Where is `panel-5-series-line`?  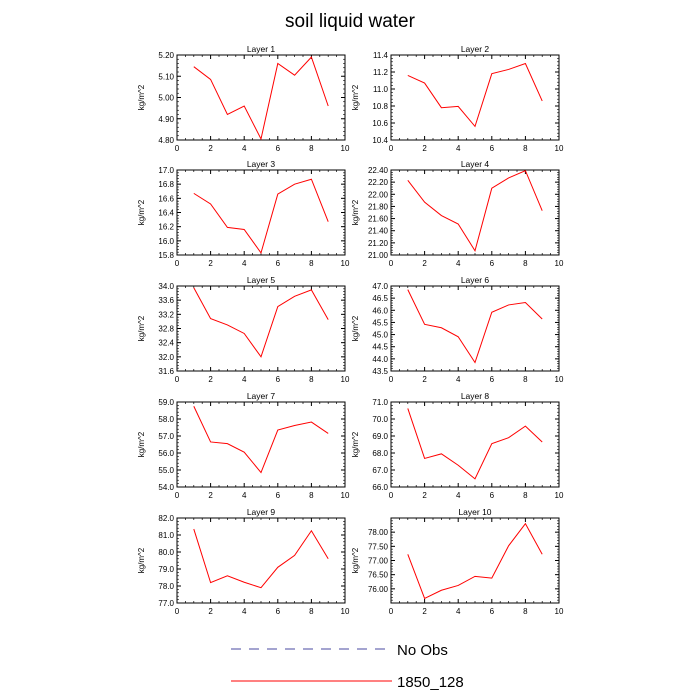
panel-5-series-line is located at coordinates (261, 322).